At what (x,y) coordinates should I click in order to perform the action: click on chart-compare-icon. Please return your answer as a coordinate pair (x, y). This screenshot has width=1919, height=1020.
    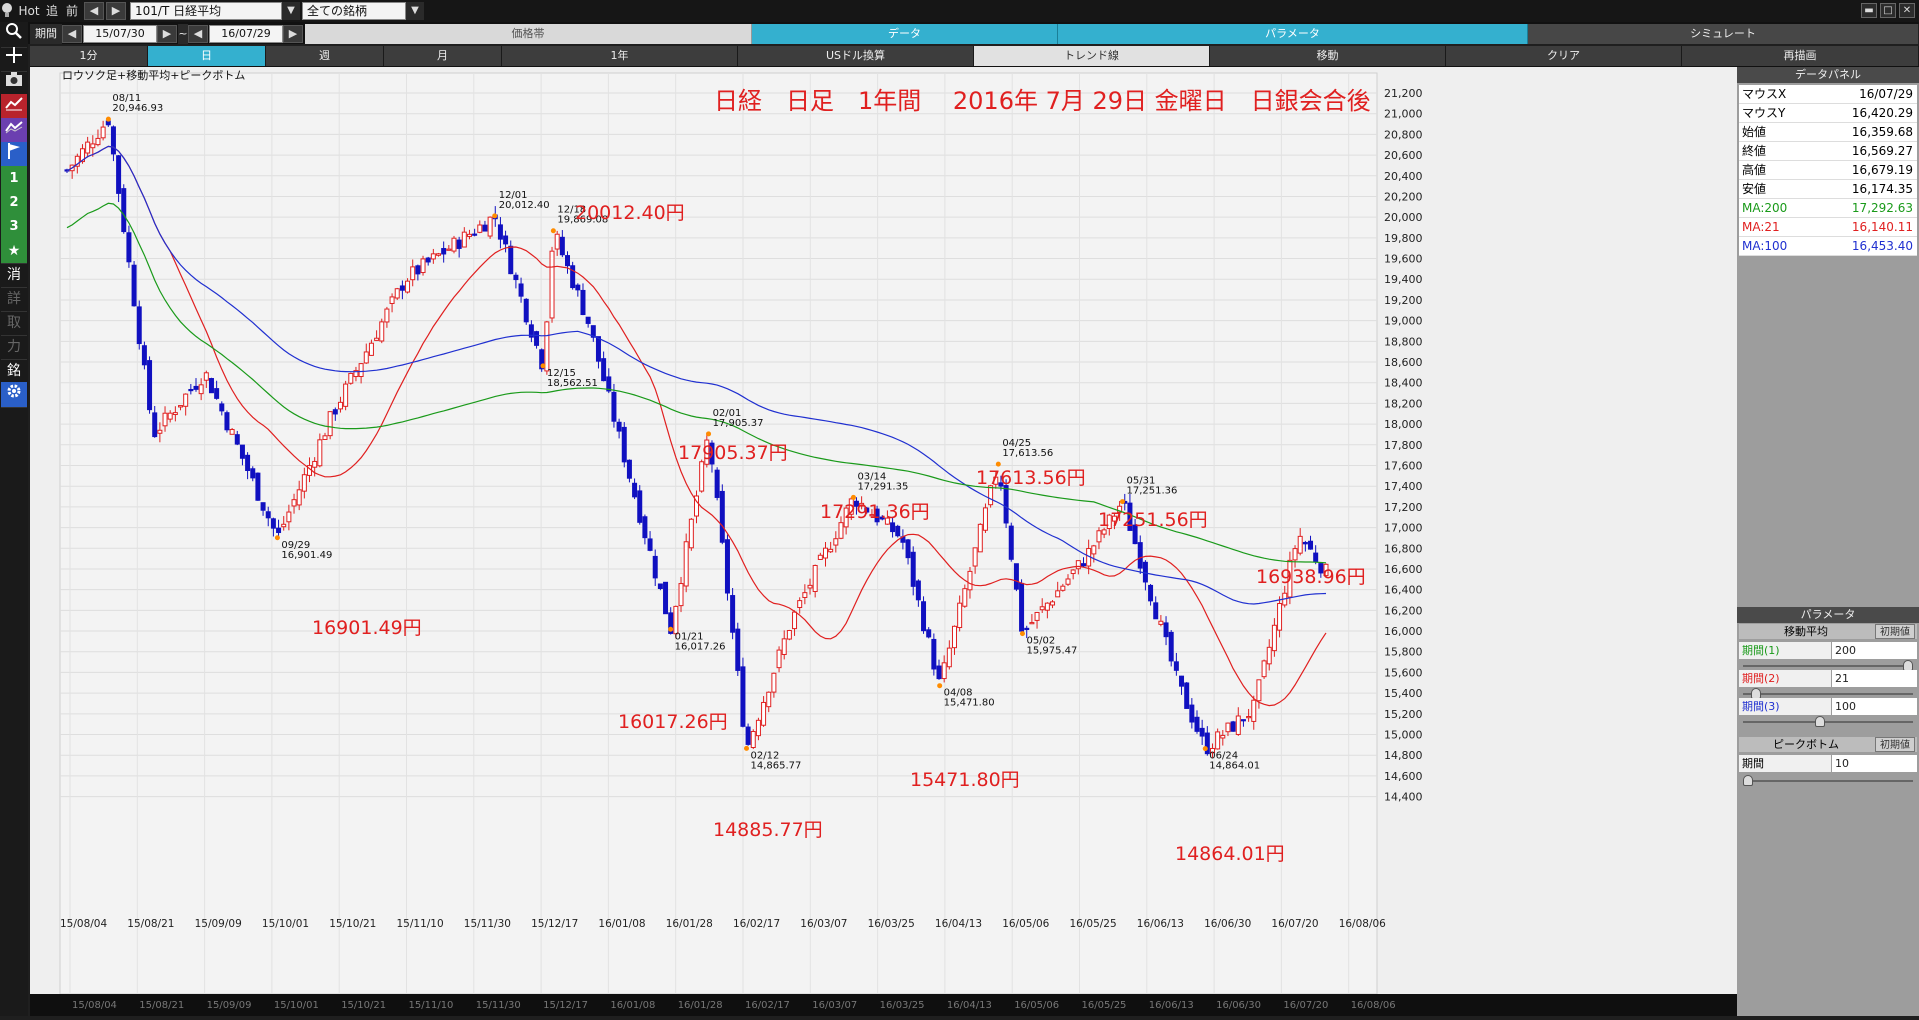
    Looking at the image, I should click on (14, 131).